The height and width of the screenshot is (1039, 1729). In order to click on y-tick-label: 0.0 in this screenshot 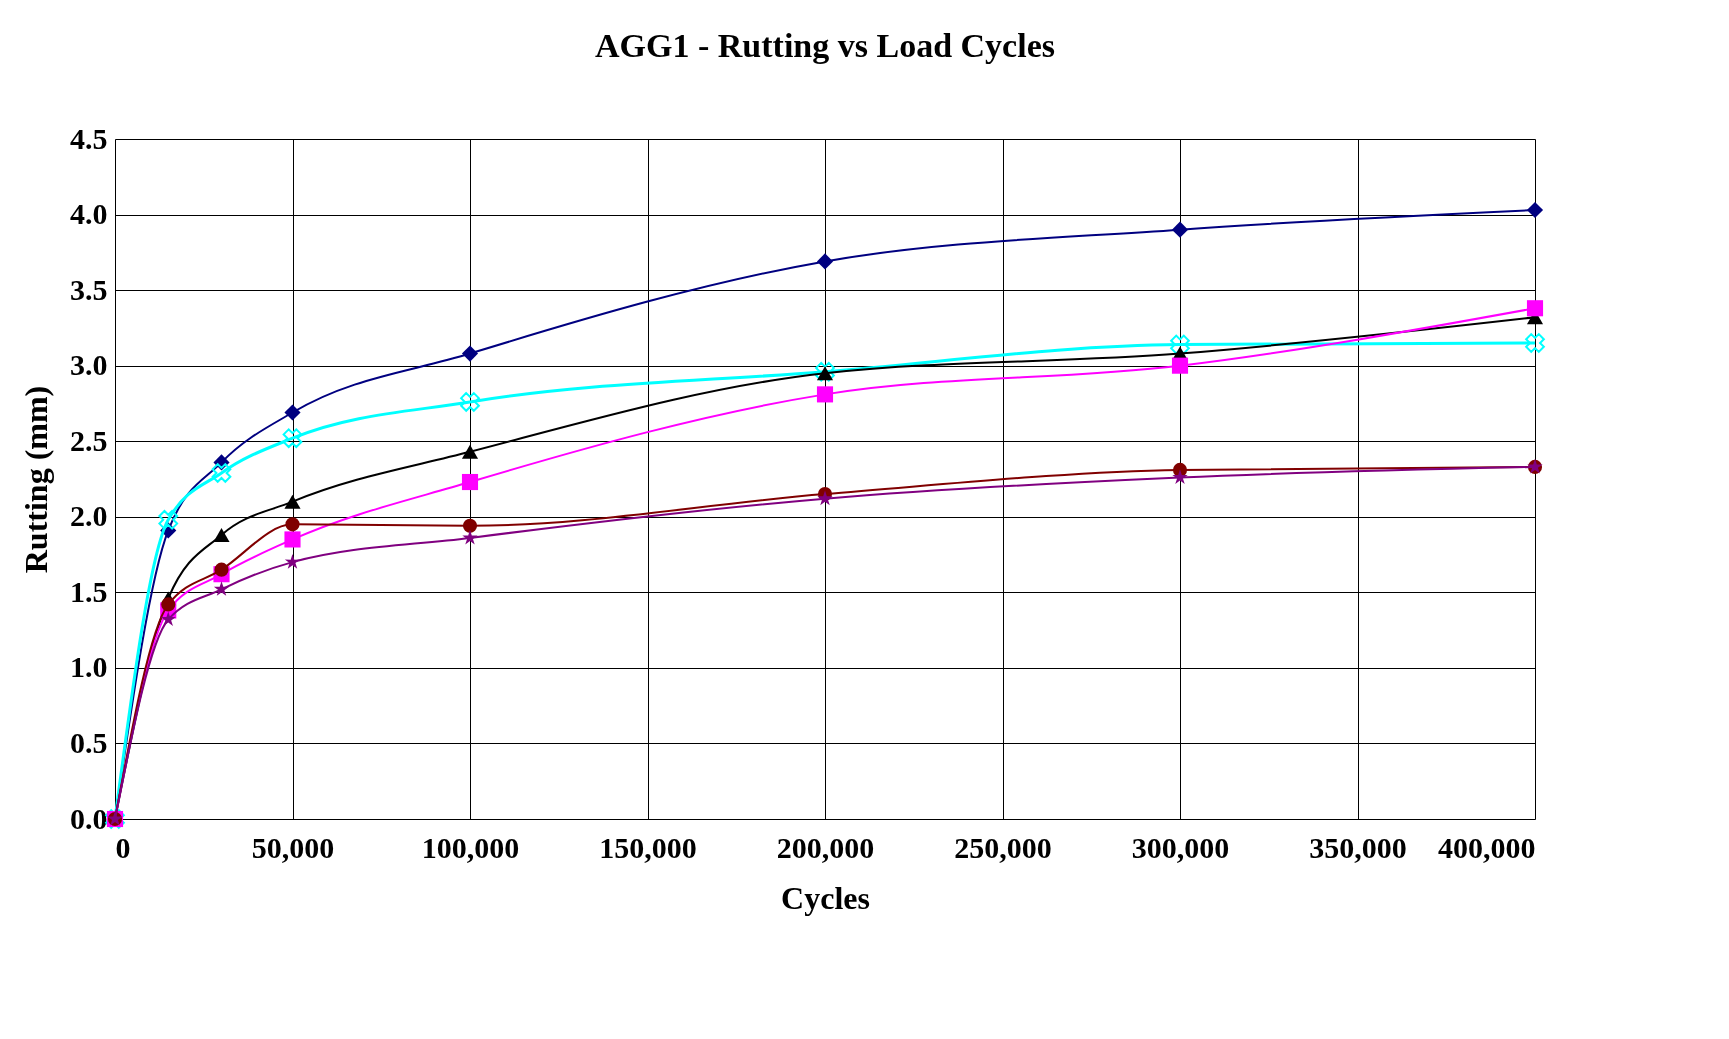, I will do `click(89, 818)`.